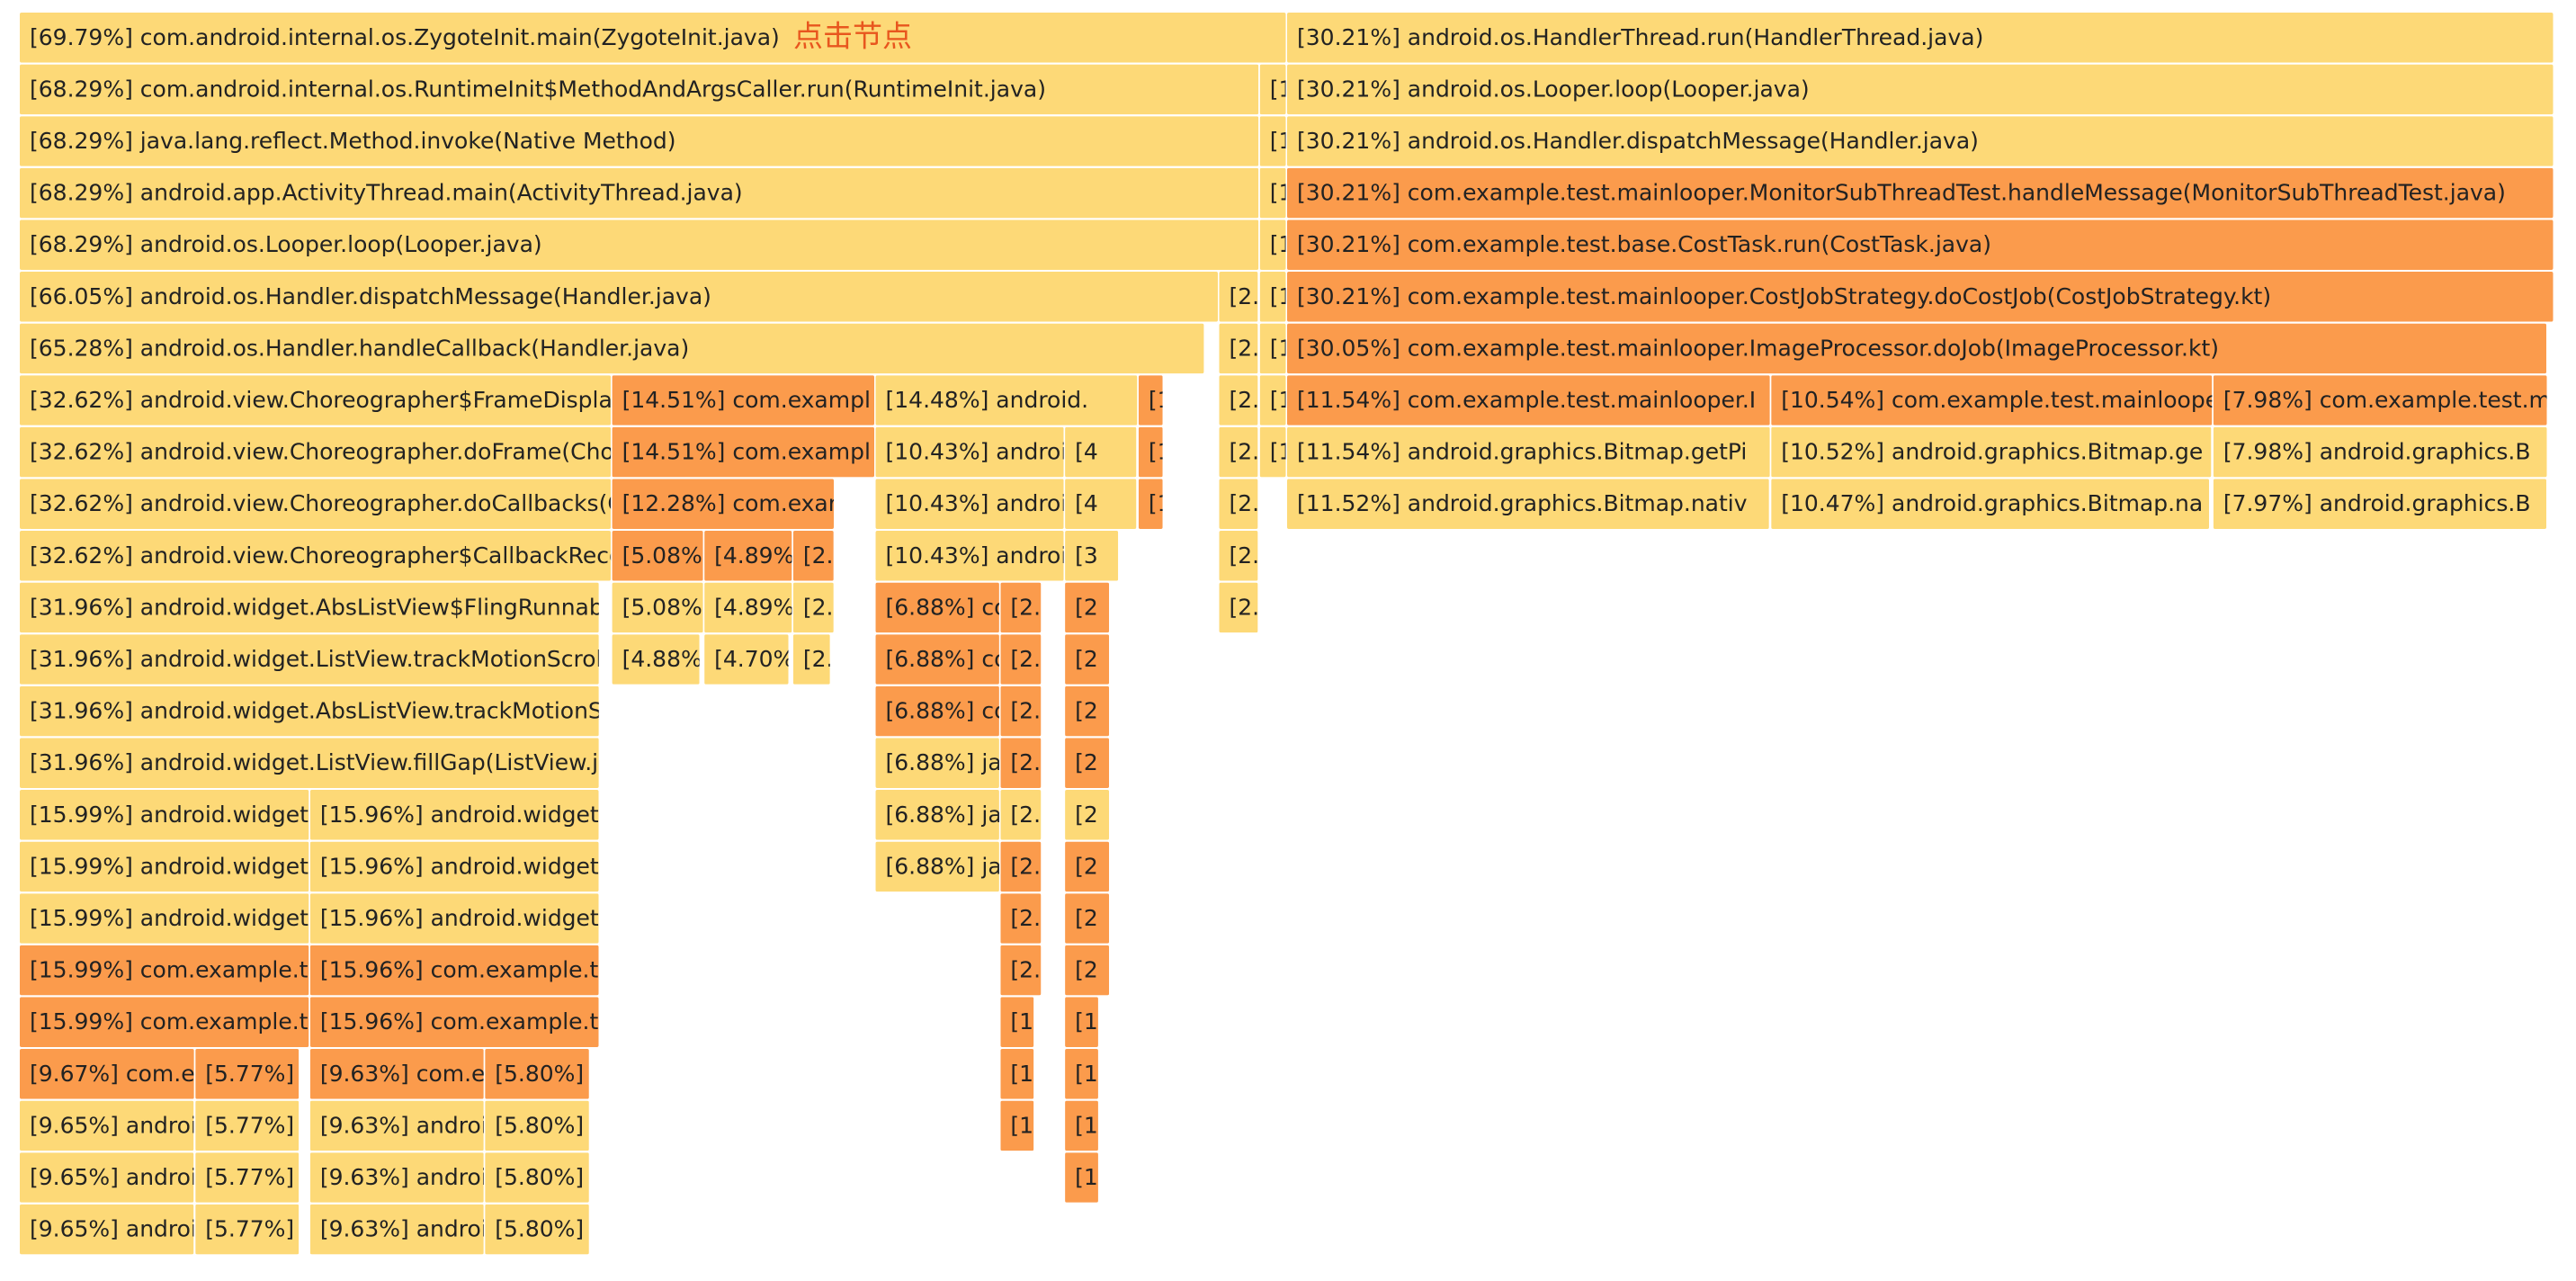  Describe the element at coordinates (195, 1022) in the screenshot. I see `frame-node: [15.99%] com.example.test.m` at that location.